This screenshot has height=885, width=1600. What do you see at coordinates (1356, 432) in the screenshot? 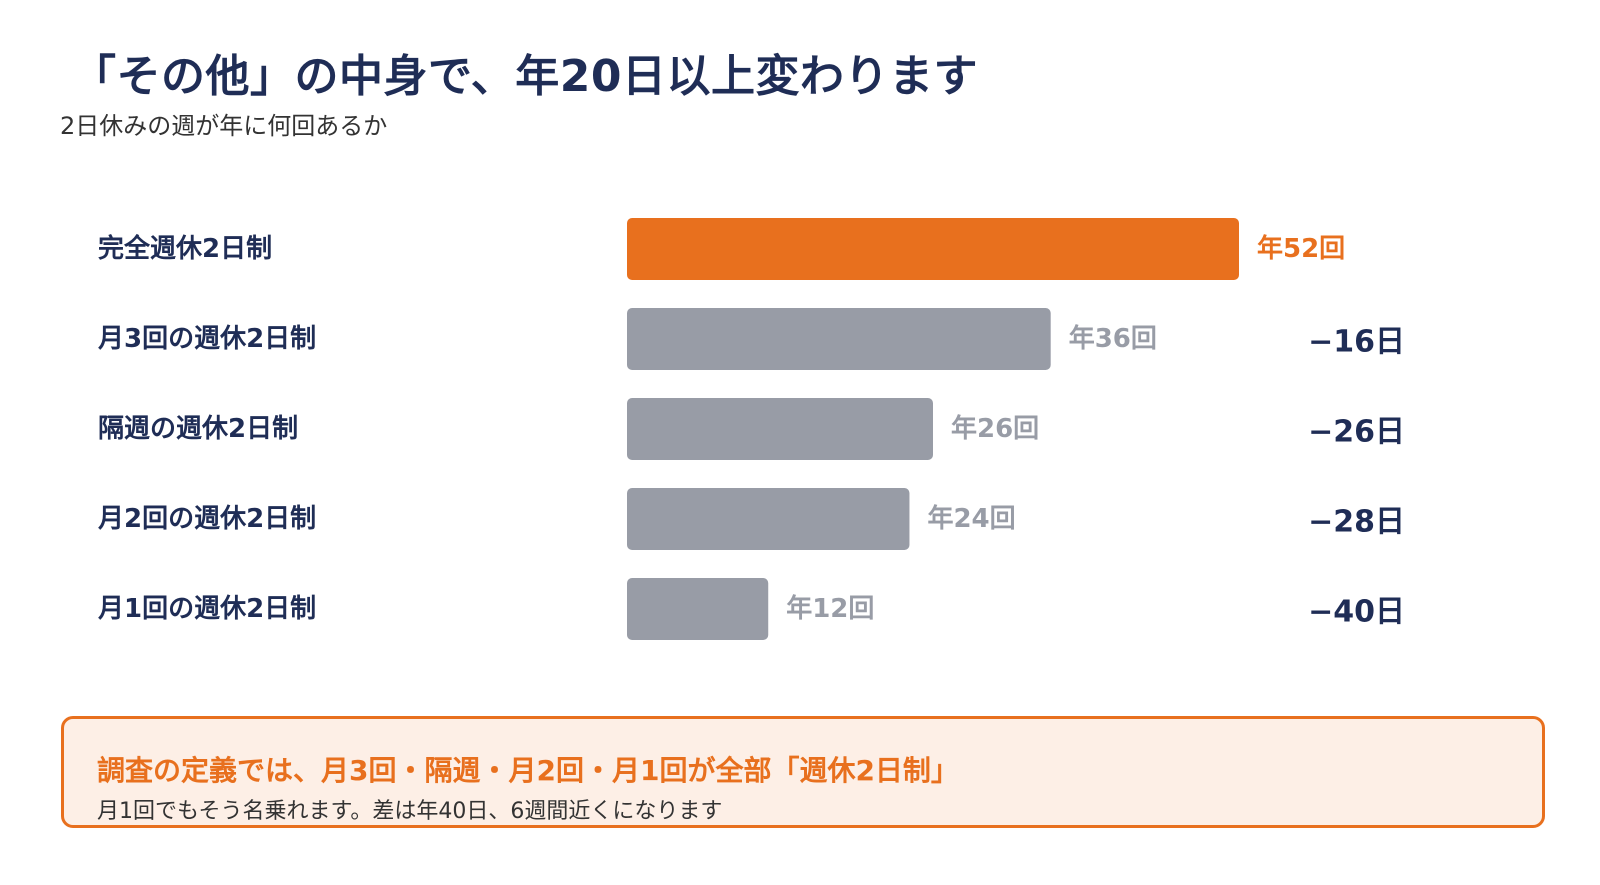
I see `difference-label: −26日` at bounding box center [1356, 432].